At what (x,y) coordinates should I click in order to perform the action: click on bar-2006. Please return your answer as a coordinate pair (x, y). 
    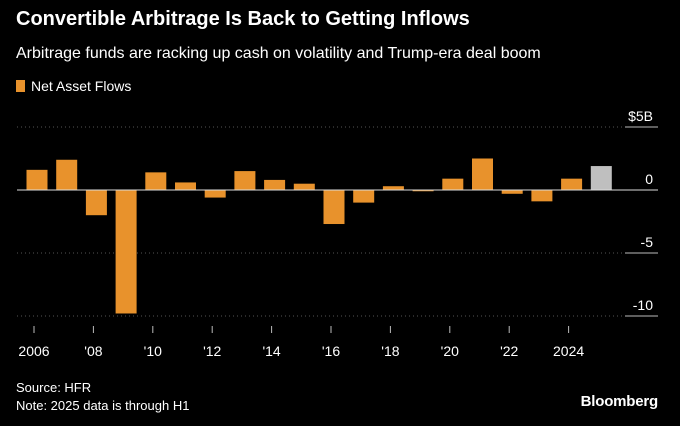
    Looking at the image, I should click on (37, 179).